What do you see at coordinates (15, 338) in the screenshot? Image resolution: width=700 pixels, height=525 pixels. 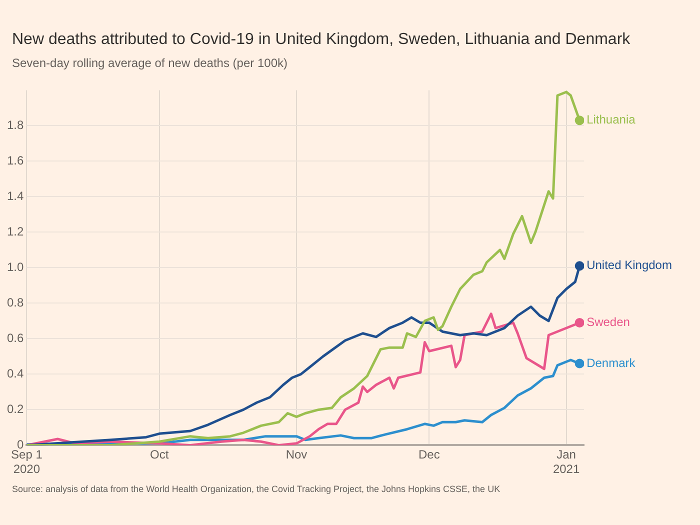 I see `y-tick-label: 0.6` at bounding box center [15, 338].